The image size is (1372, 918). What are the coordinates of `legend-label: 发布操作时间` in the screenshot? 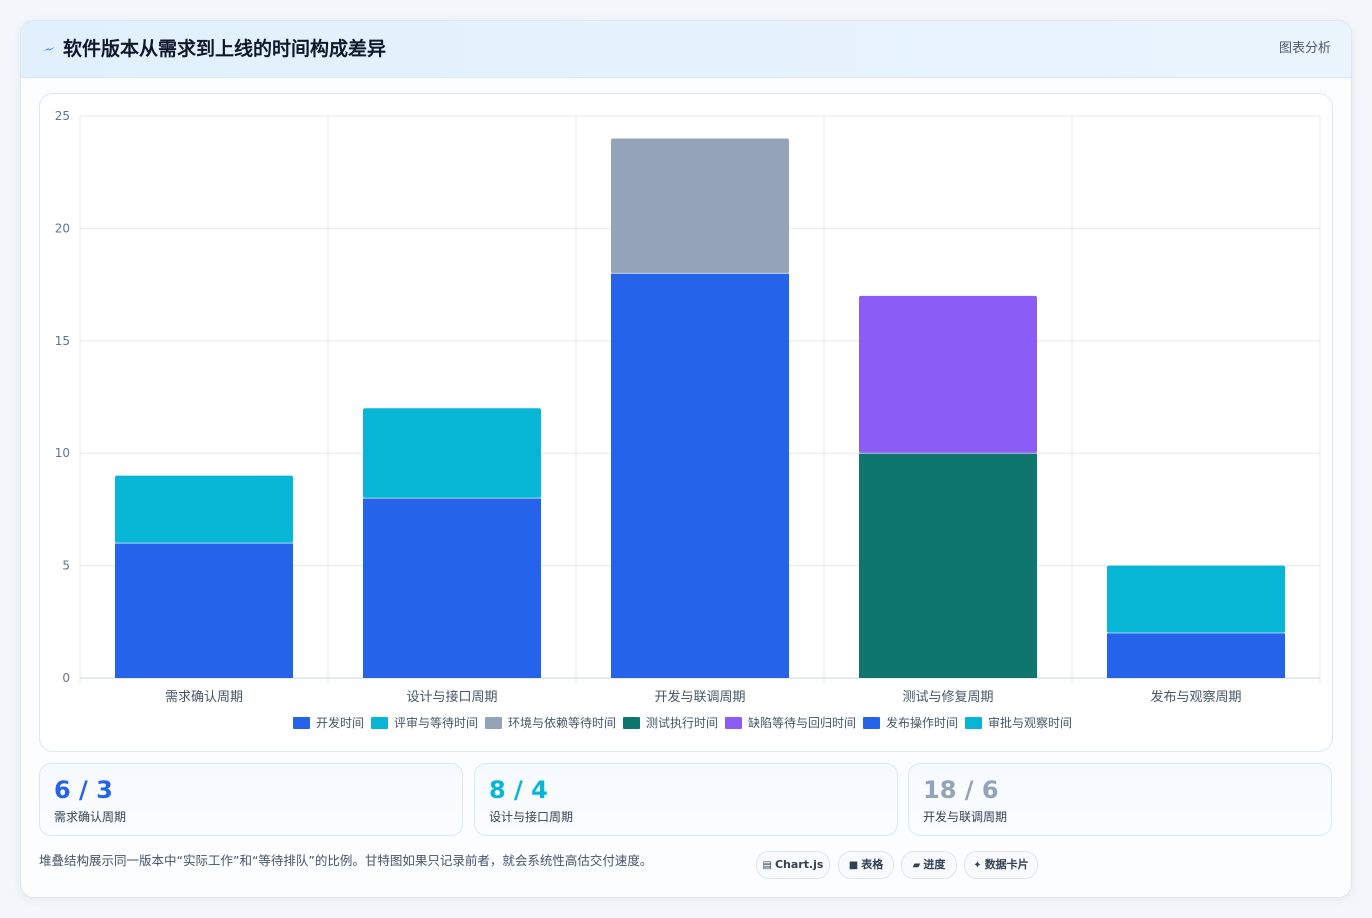 It's located at (922, 722).